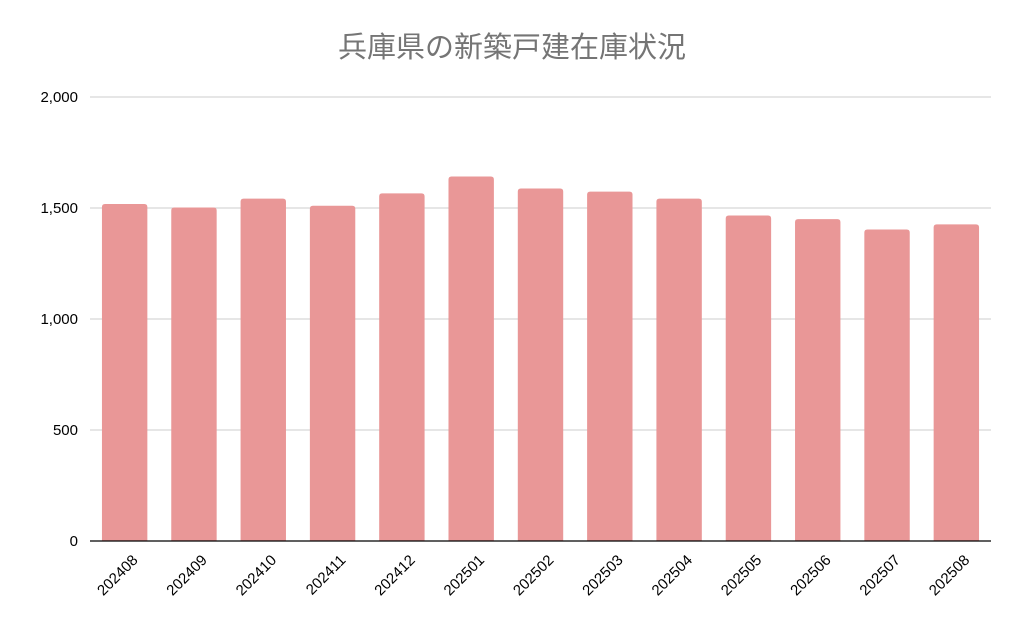 The image size is (1024, 633). What do you see at coordinates (394, 575) in the screenshot?
I see `x-tick-label: 202412` at bounding box center [394, 575].